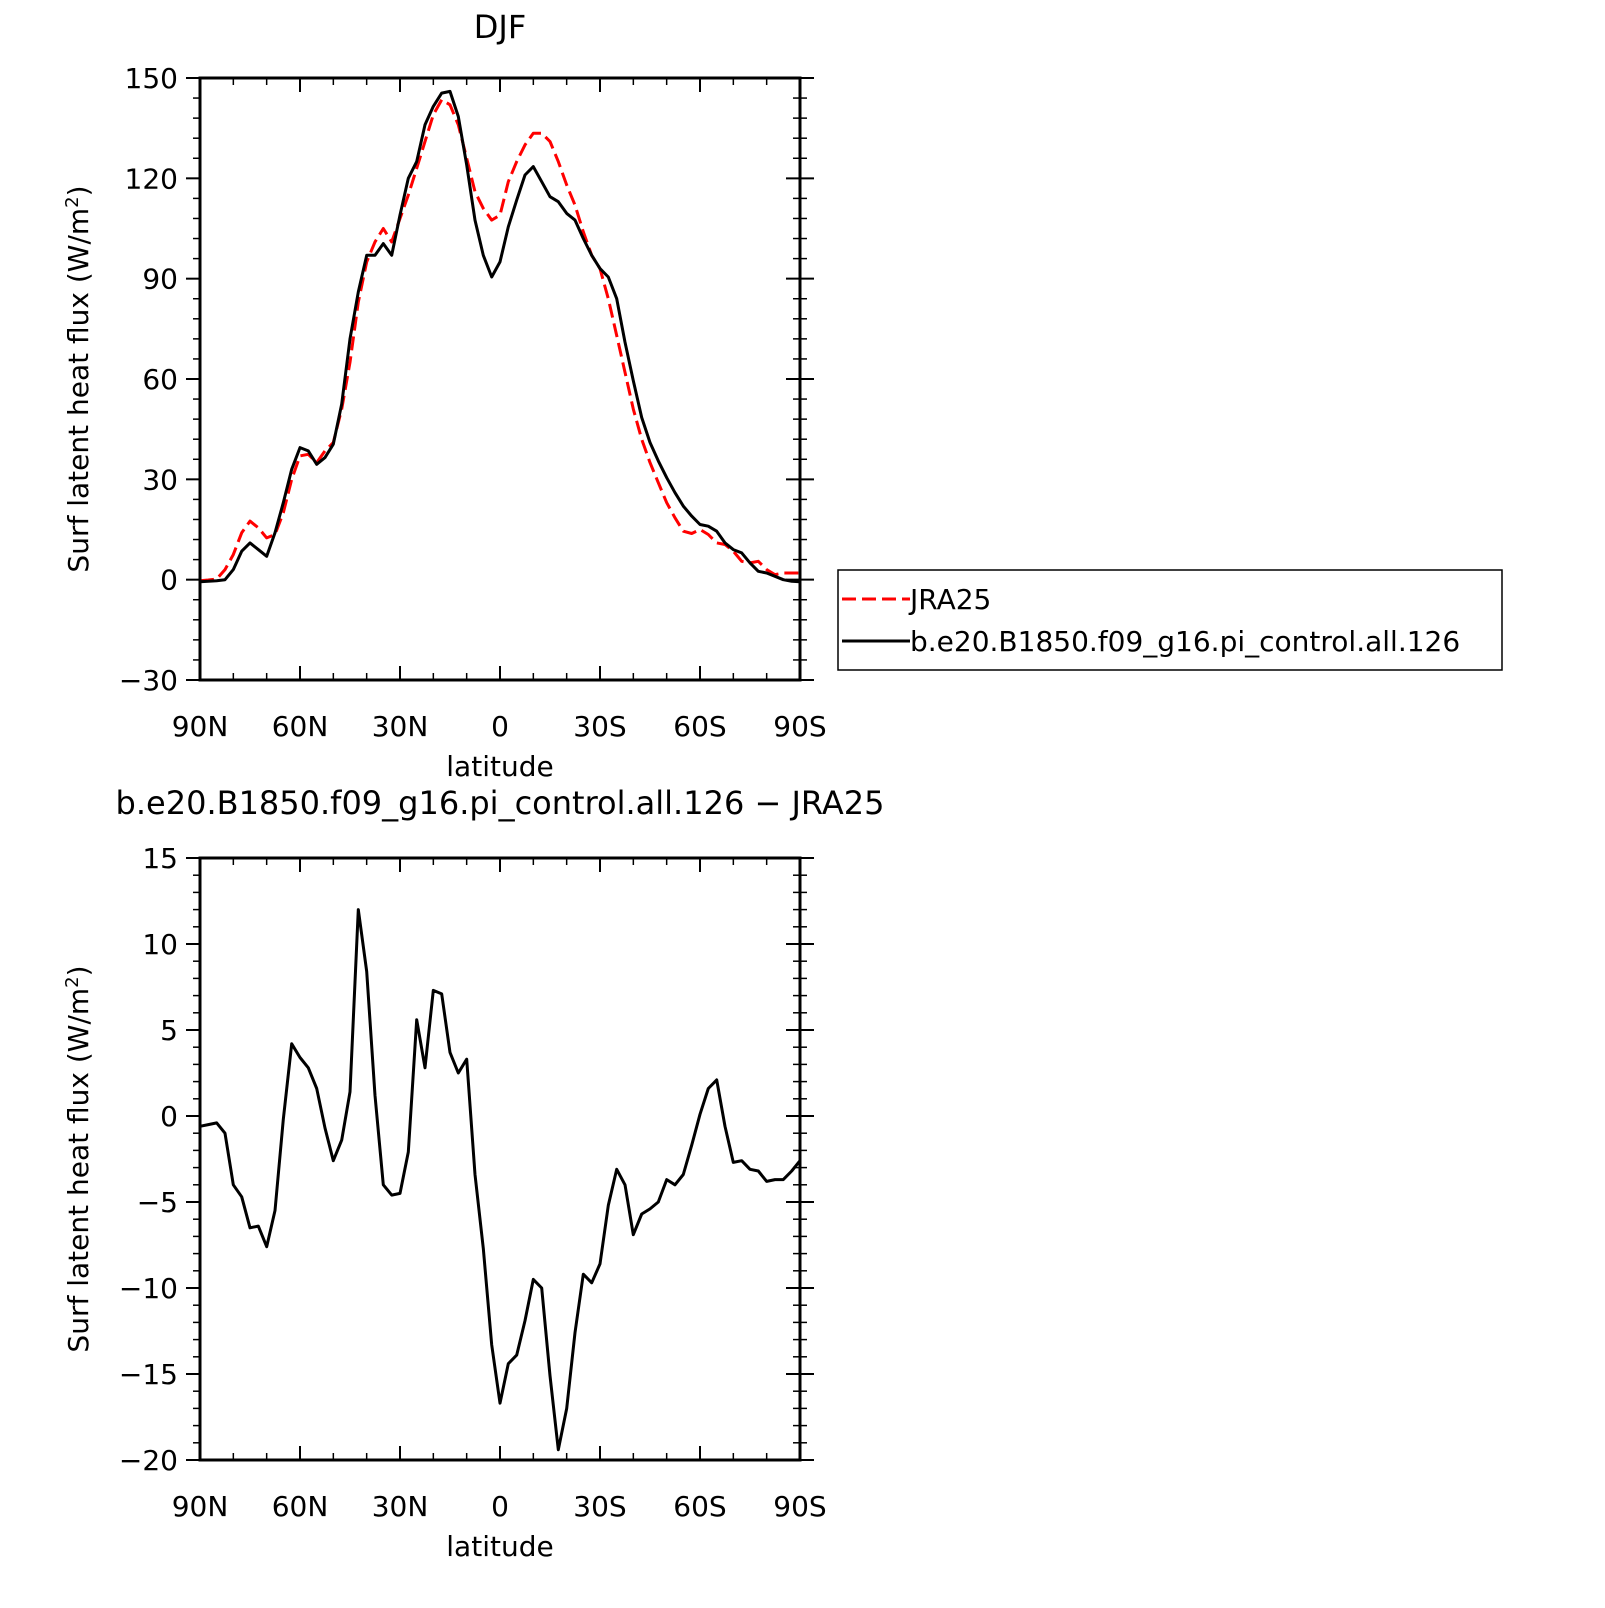 The image size is (1605, 1608). I want to click on top-y-tick-label: 30, so click(160, 479).